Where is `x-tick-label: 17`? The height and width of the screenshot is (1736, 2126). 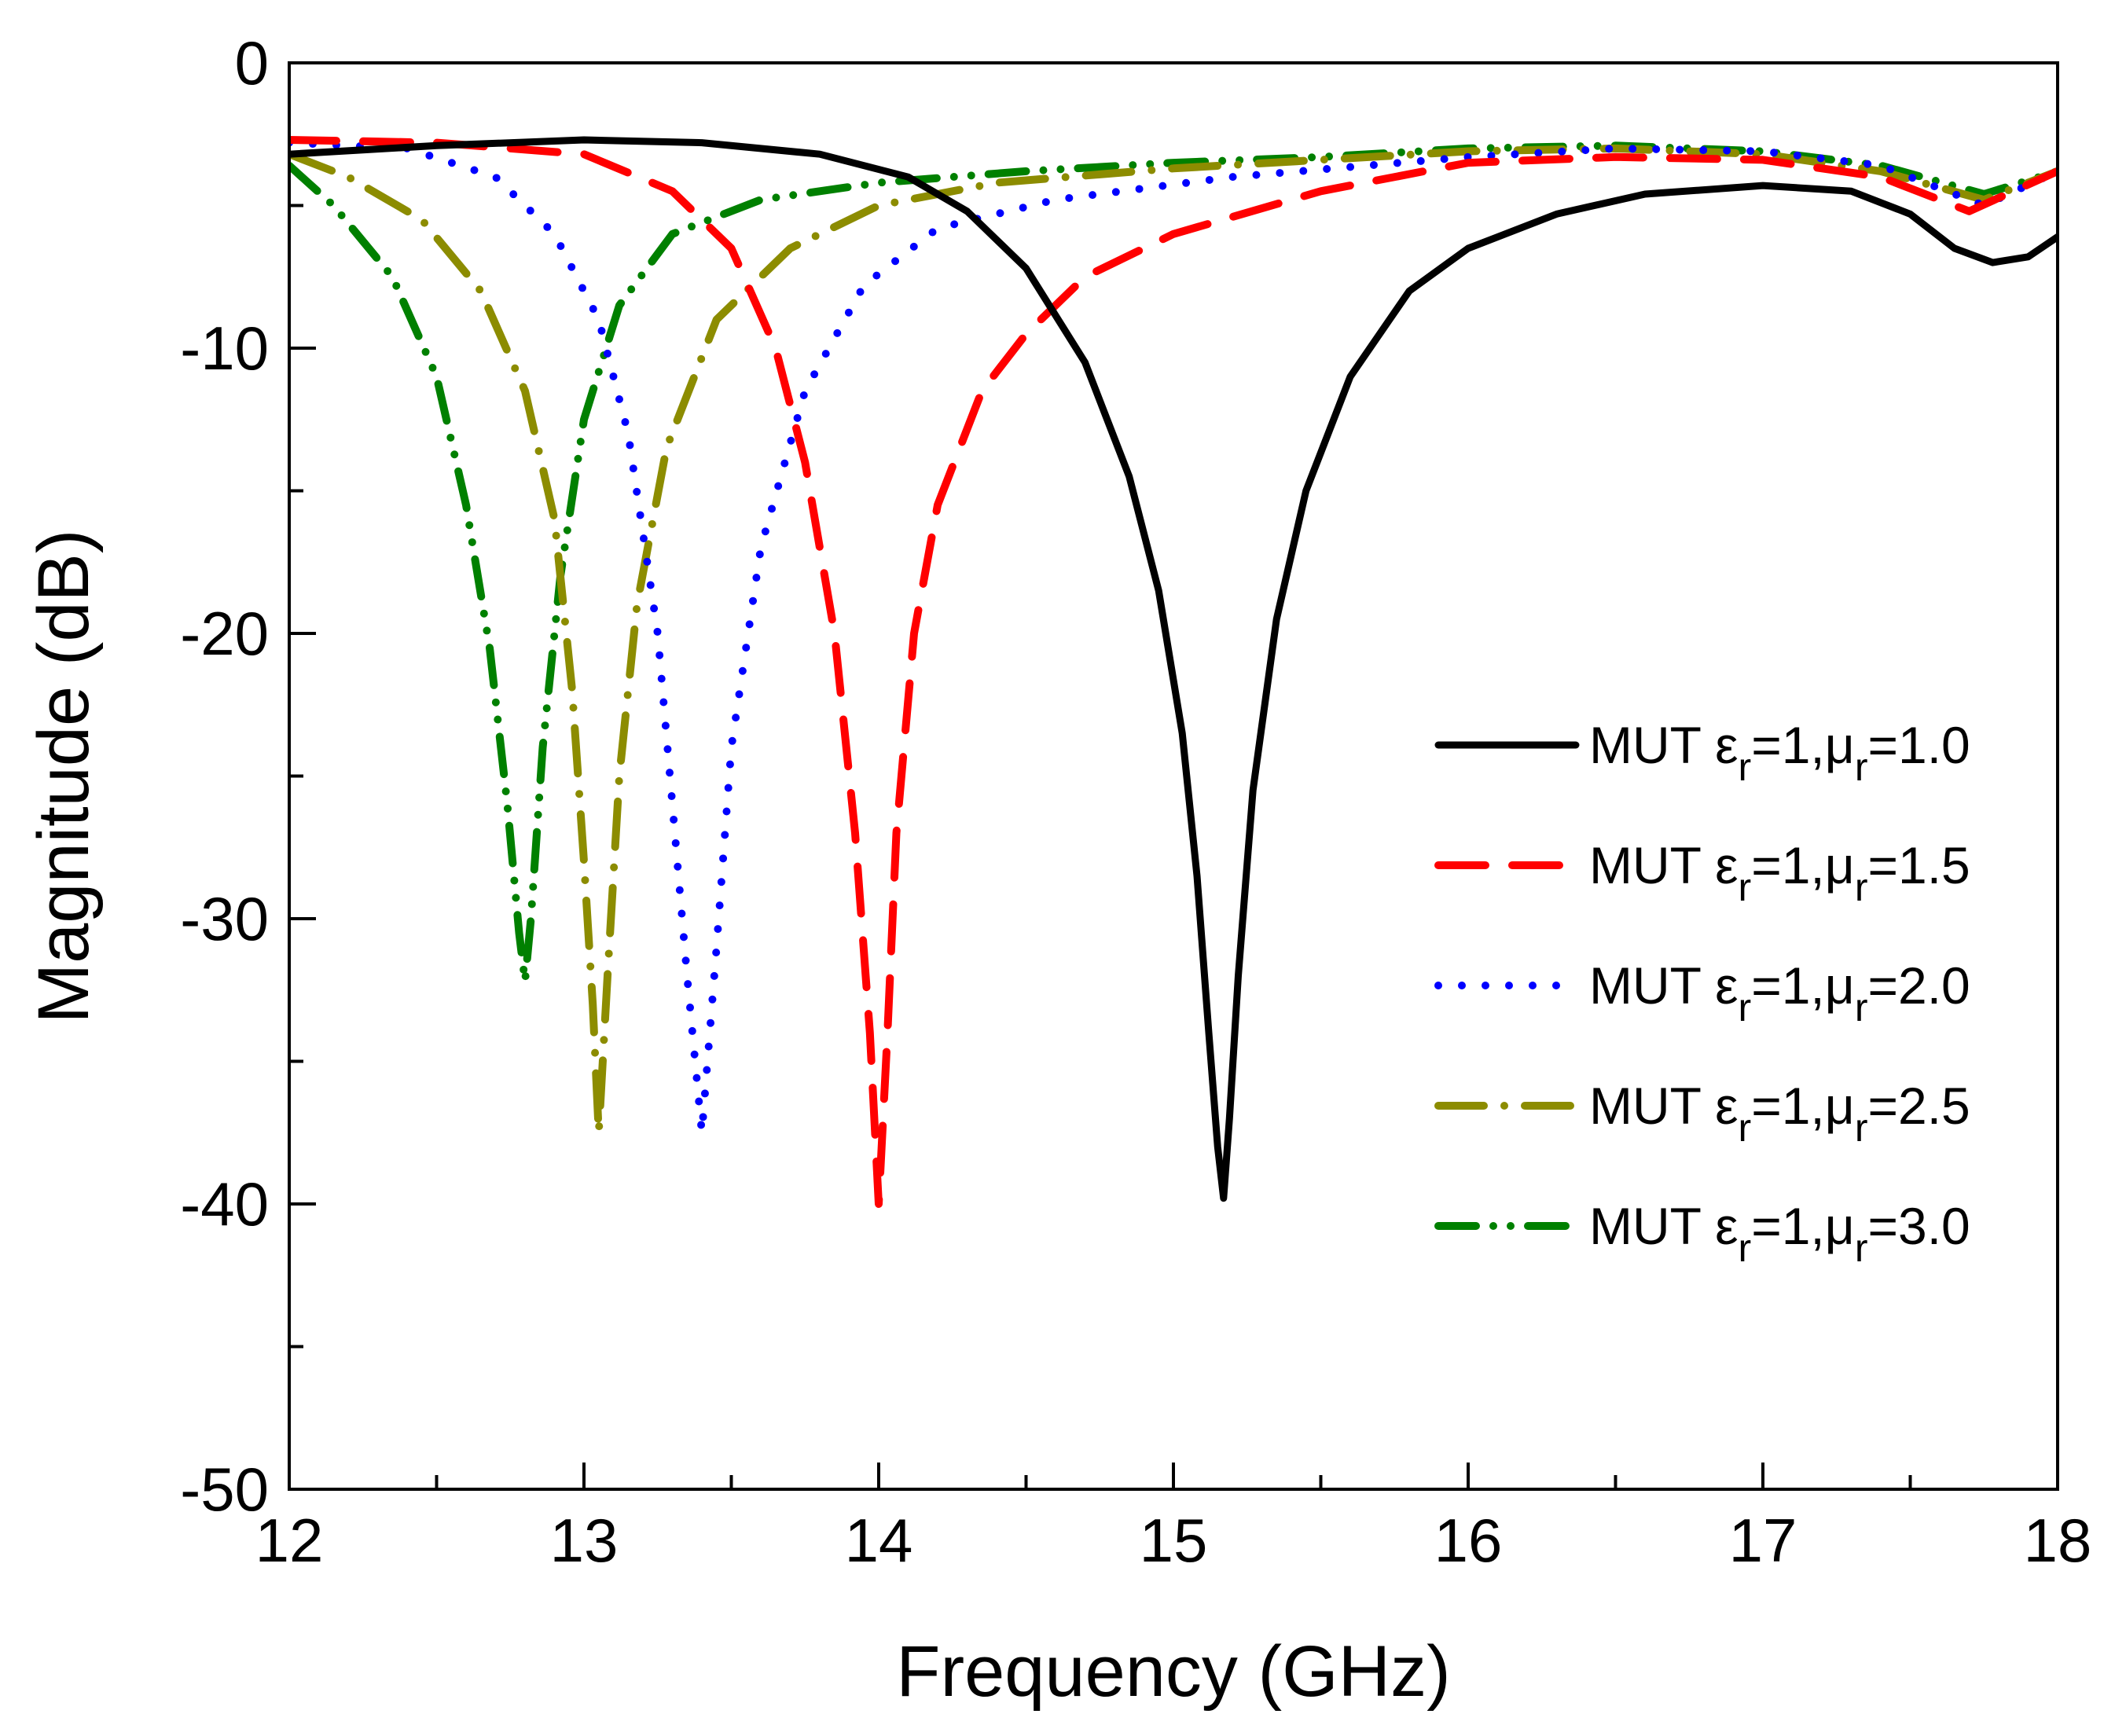
x-tick-label: 17 is located at coordinates (1763, 1540).